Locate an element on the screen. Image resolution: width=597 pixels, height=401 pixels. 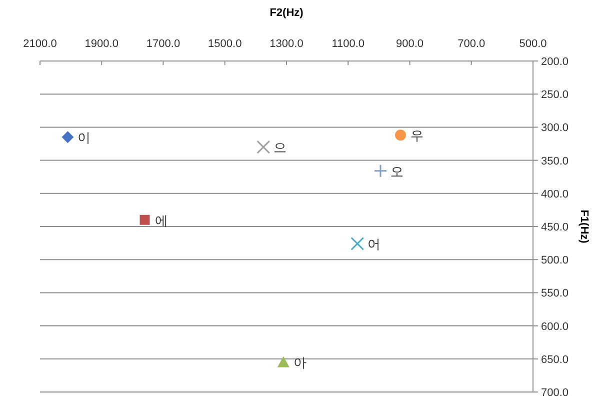
y-tick-label: 200.0 is located at coordinates (555, 62).